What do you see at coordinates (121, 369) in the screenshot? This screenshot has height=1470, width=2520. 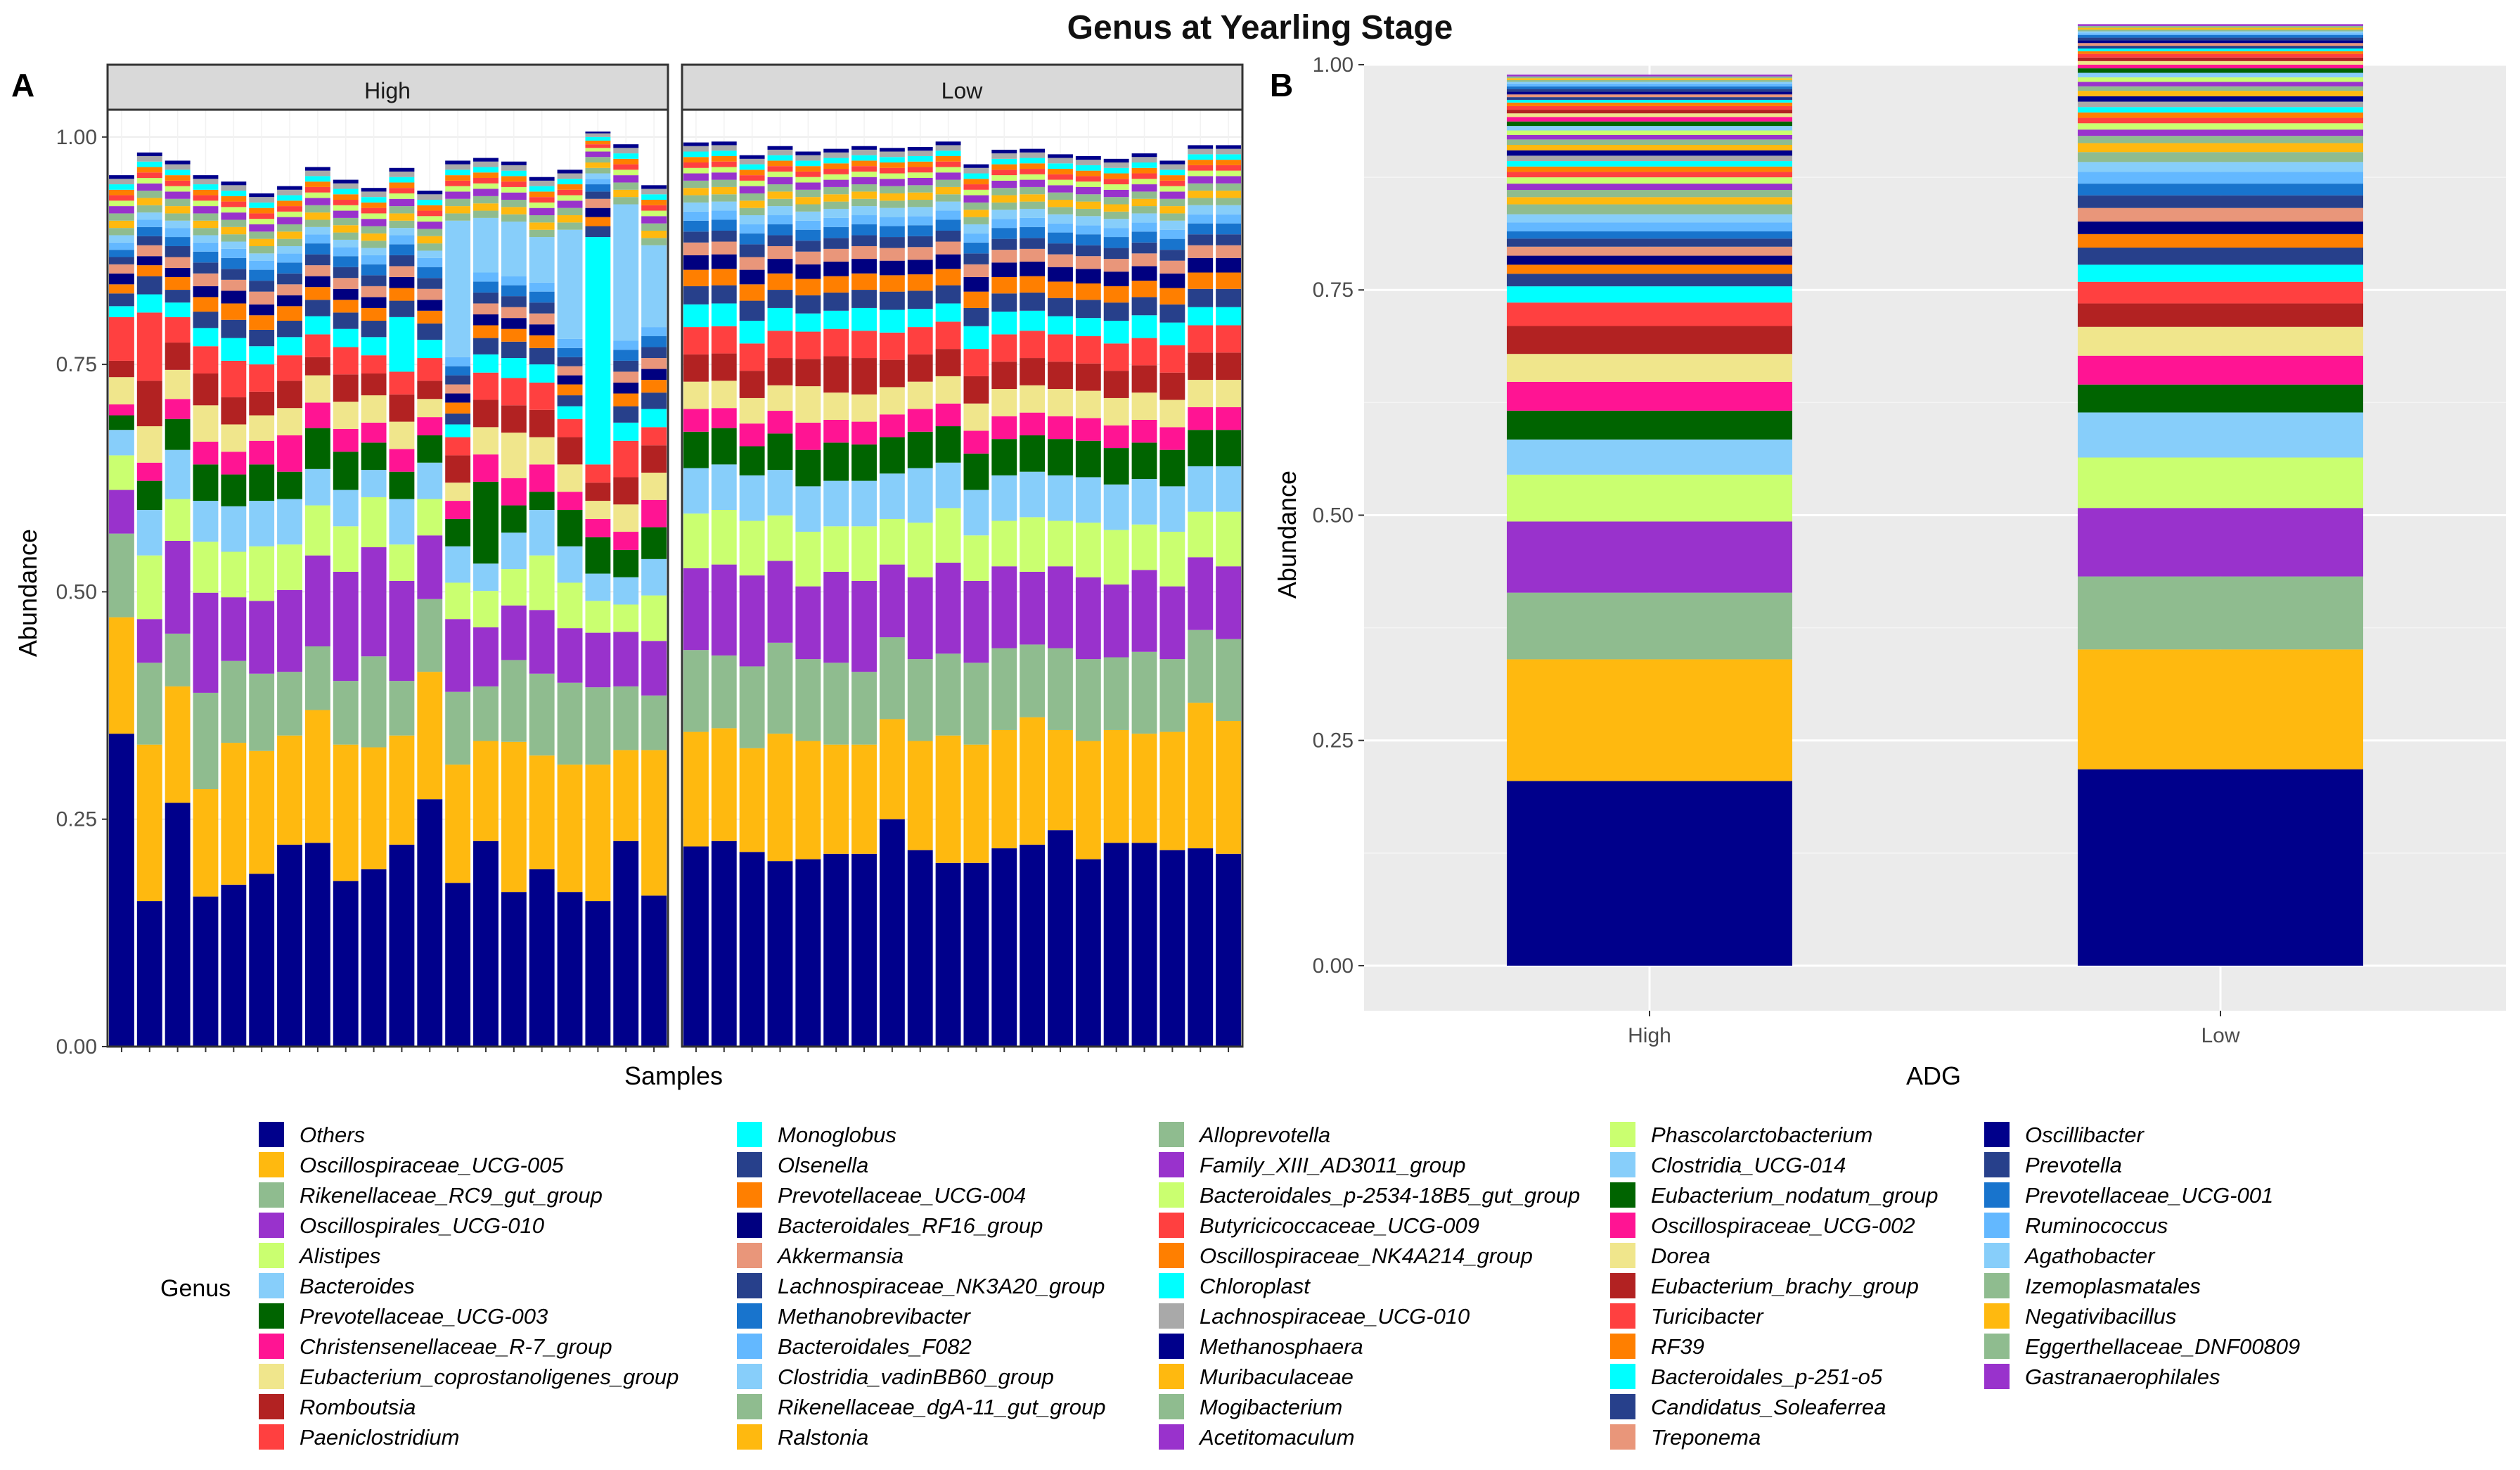 I see `bar-segment-high-sample-1-romboutsia` at bounding box center [121, 369].